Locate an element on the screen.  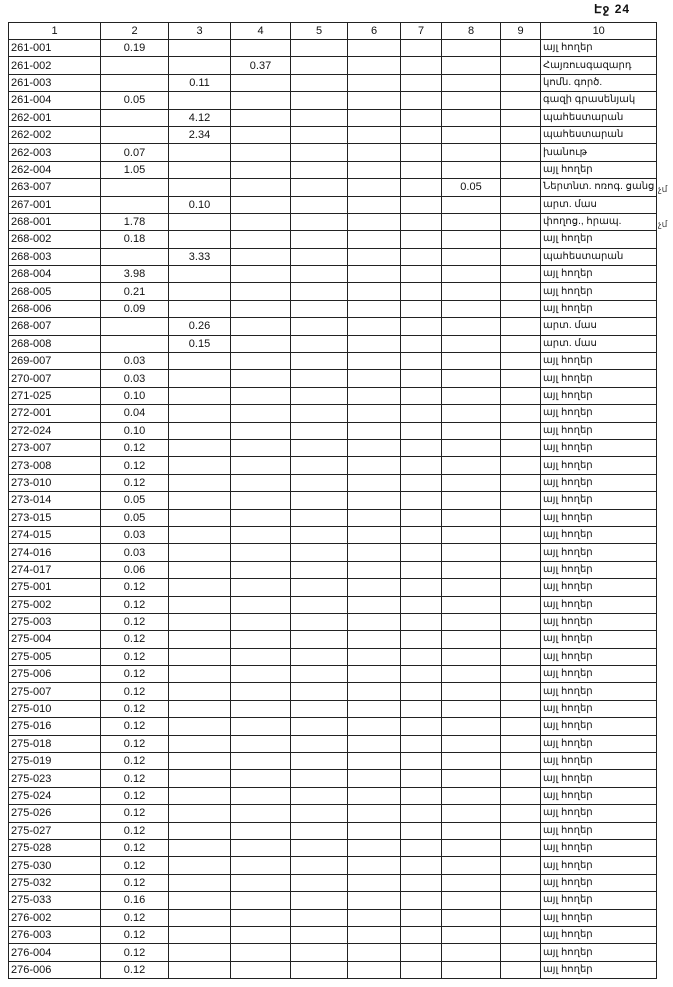
table-row: 275-026 0.12 այլ հողեր is located at coordinates (333, 813).